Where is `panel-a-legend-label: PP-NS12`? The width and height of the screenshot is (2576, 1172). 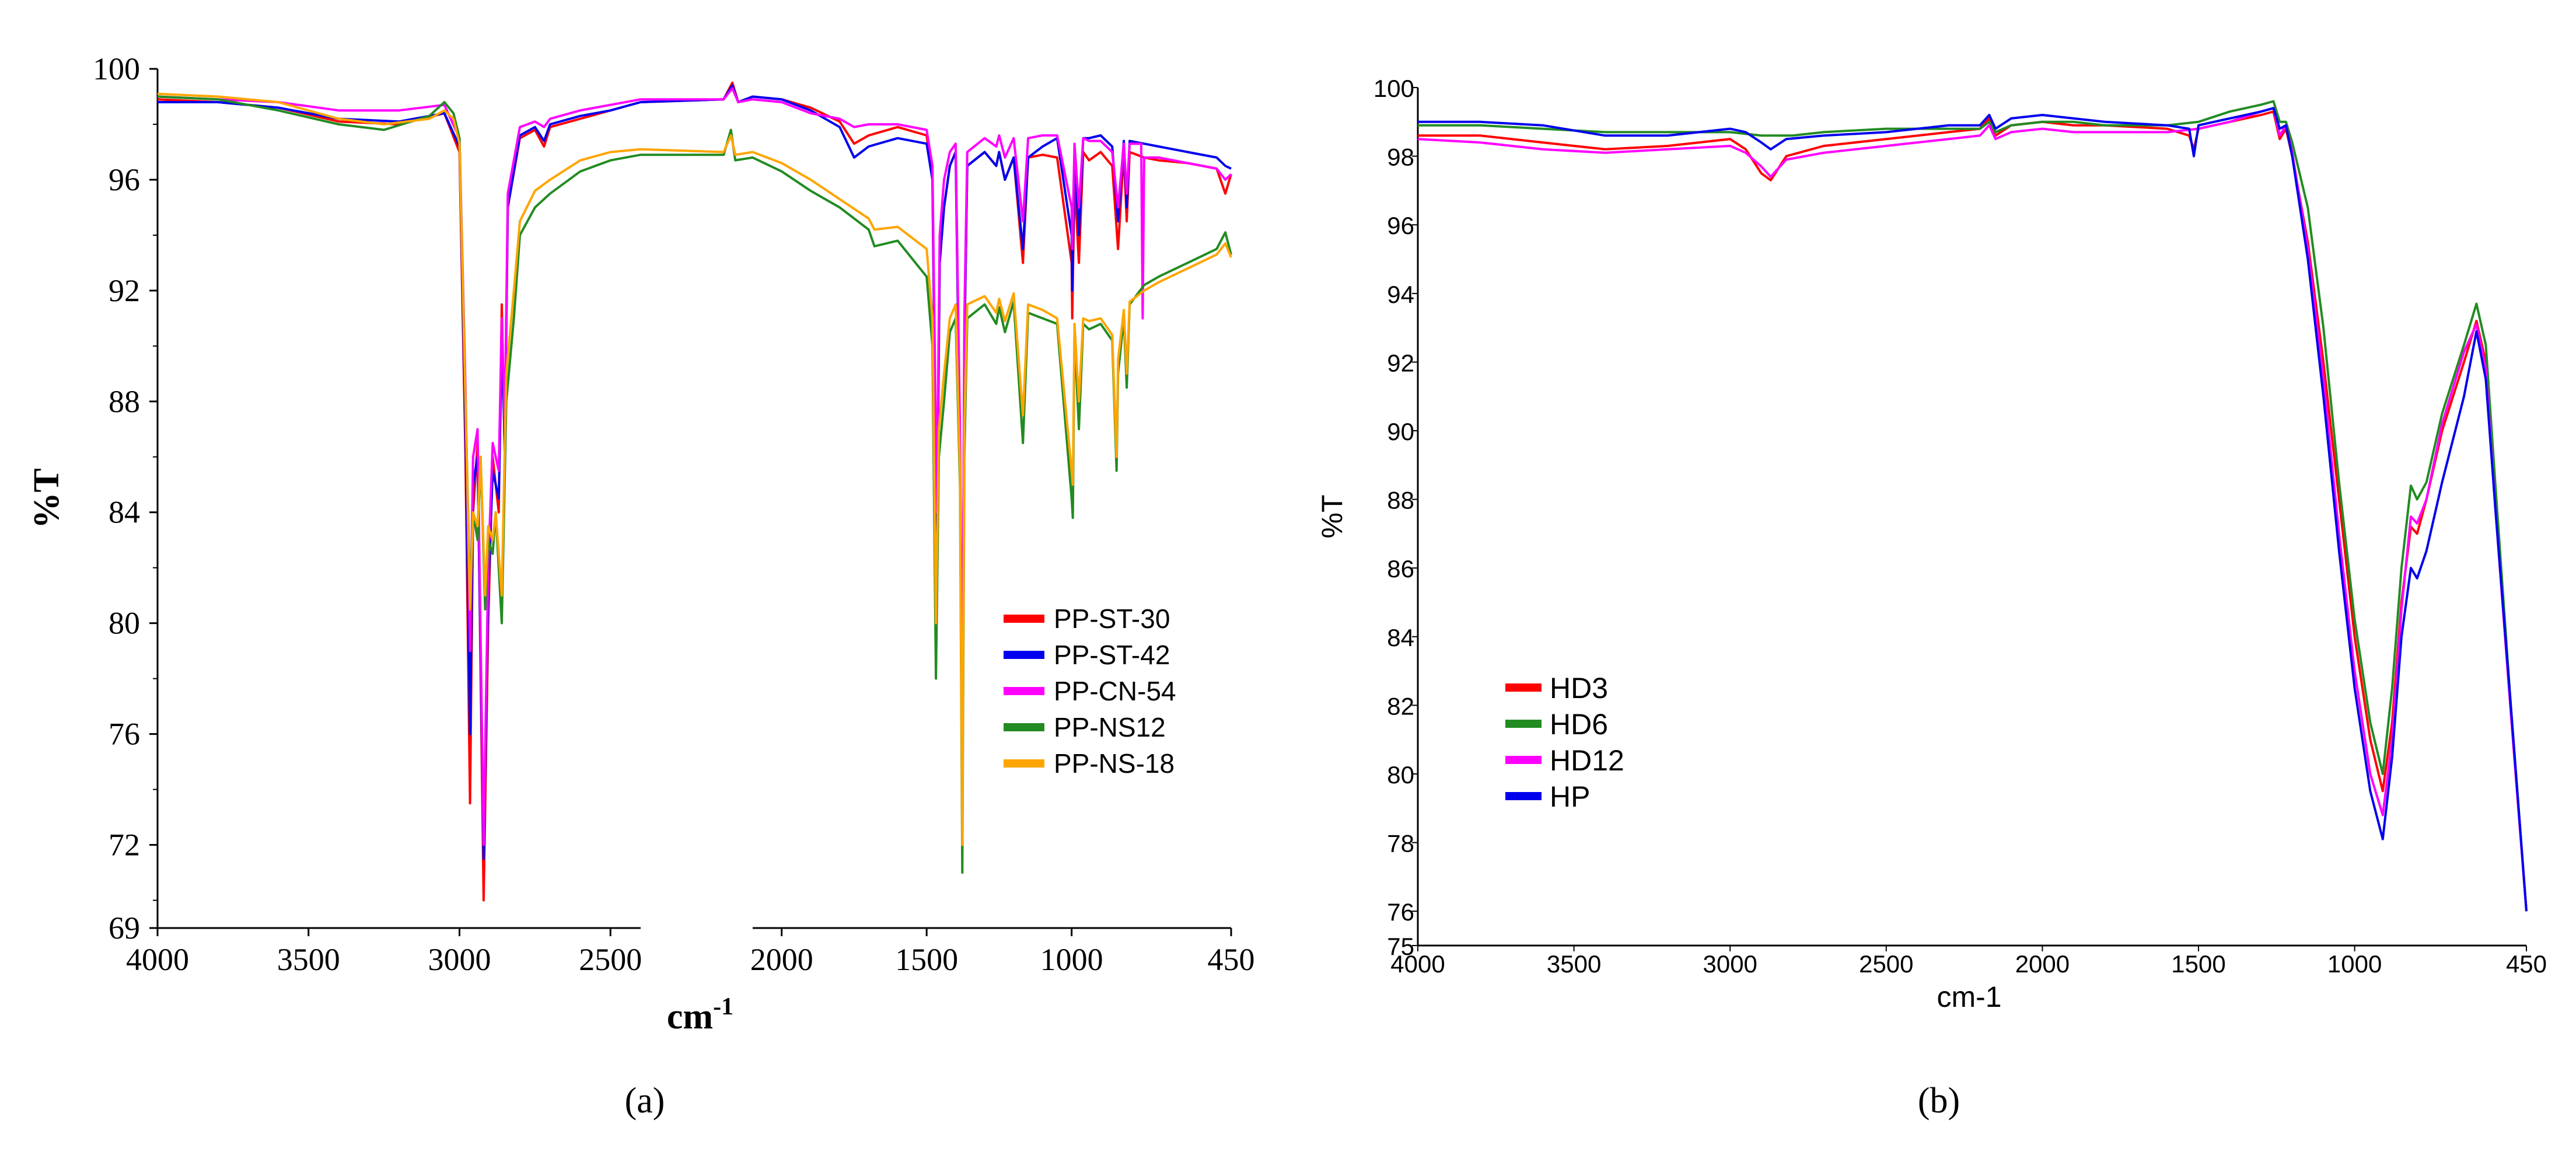 panel-a-legend-label: PP-NS12 is located at coordinates (1110, 727).